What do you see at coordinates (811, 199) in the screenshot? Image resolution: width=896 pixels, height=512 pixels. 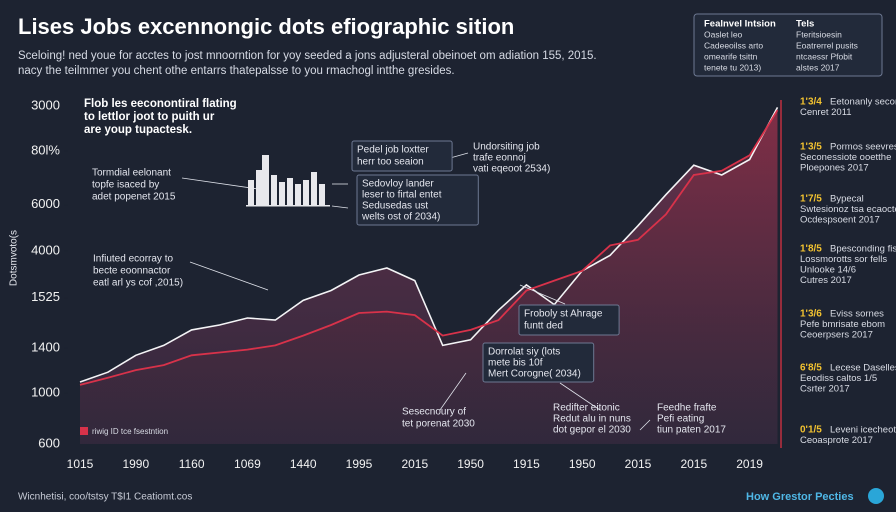 I see `side-note-value: 1'7/5` at bounding box center [811, 199].